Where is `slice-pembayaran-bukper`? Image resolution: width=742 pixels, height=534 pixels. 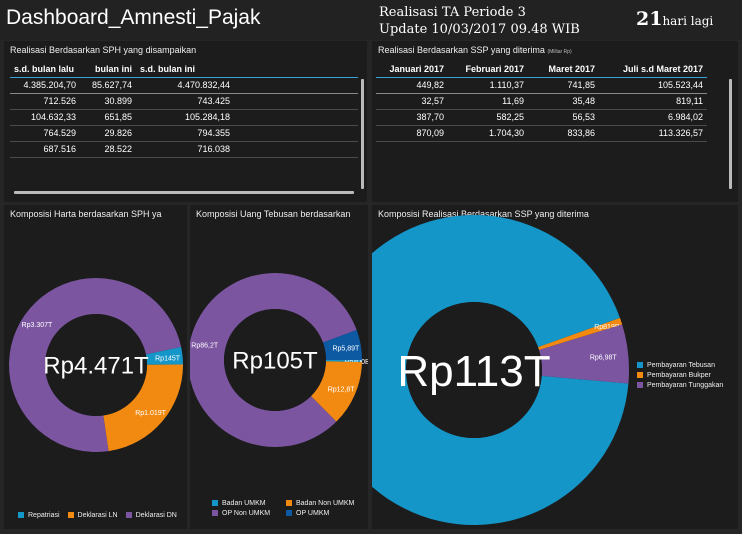 slice-pembayaran-bukper is located at coordinates (580, 334).